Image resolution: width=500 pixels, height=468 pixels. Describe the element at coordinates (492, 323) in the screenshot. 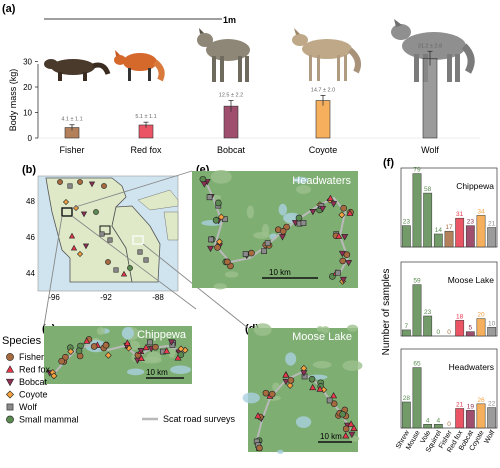

I see `samples-data-label: 10` at that location.